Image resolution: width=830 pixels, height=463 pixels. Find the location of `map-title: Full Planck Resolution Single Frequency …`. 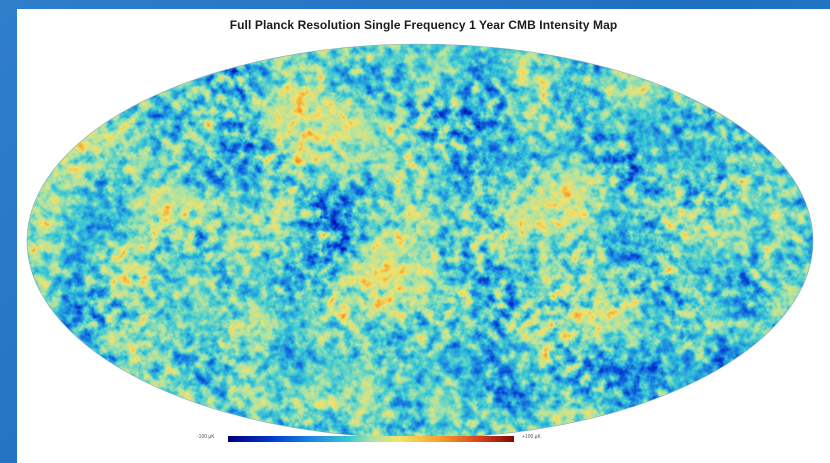

map-title: Full Planck Resolution Single Frequency … is located at coordinates (423, 25).